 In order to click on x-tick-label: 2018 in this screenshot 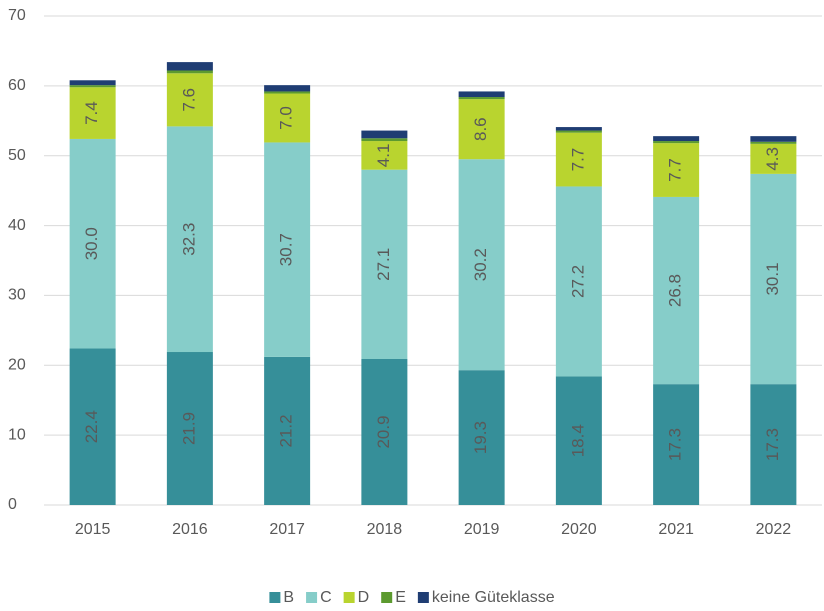, I will do `click(385, 529)`.